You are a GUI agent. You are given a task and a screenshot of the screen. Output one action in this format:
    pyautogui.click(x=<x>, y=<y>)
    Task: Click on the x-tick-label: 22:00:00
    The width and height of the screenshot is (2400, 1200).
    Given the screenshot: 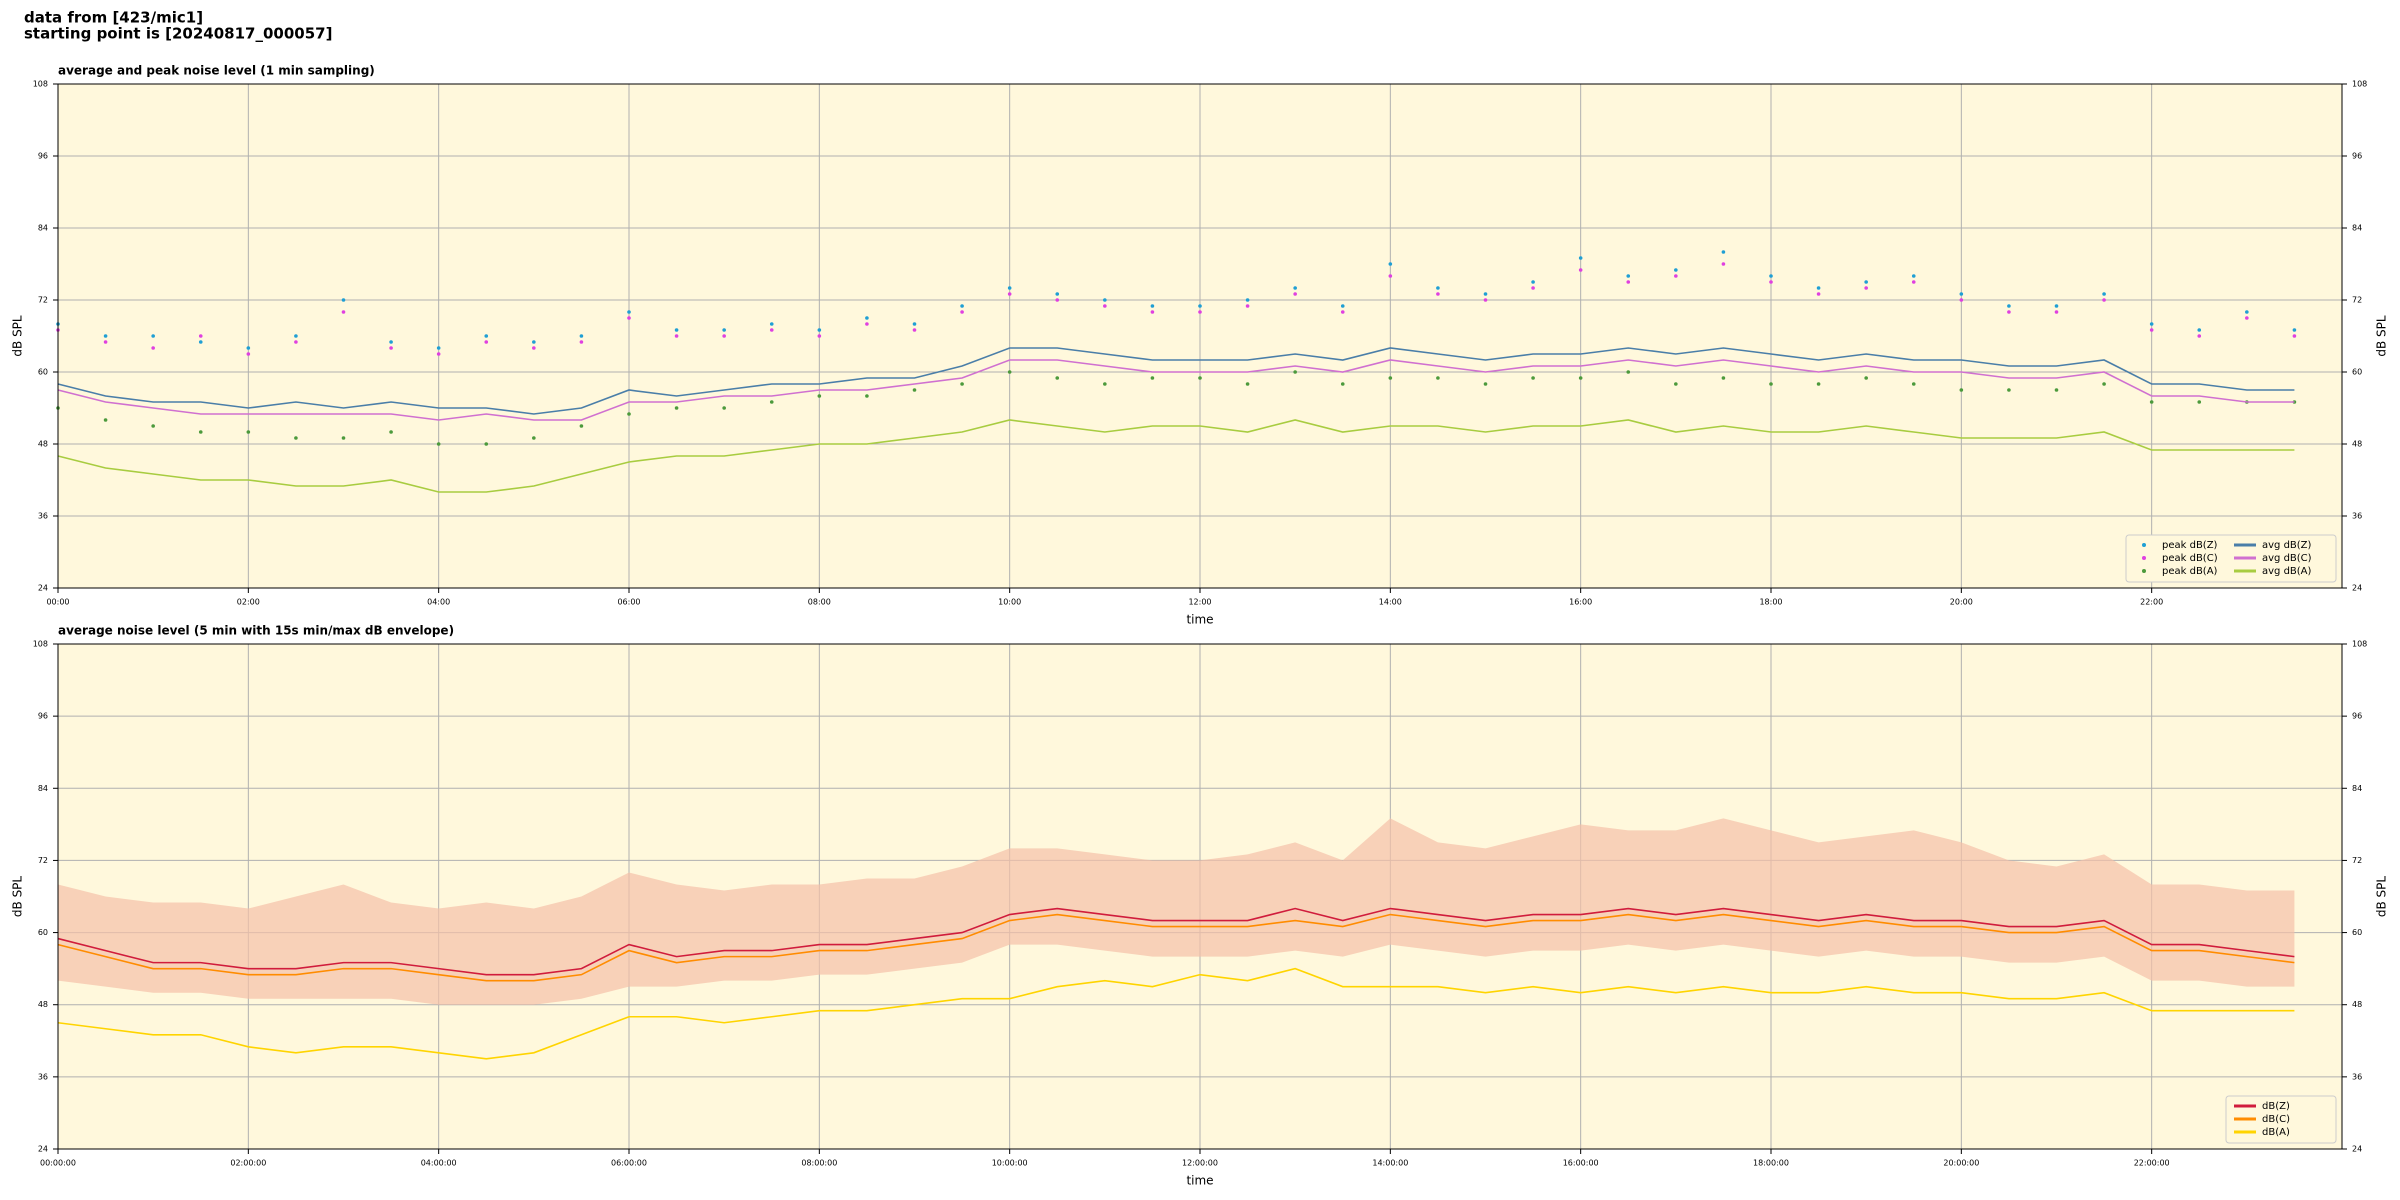 What is the action you would take?
    pyautogui.click(x=2152, y=1163)
    